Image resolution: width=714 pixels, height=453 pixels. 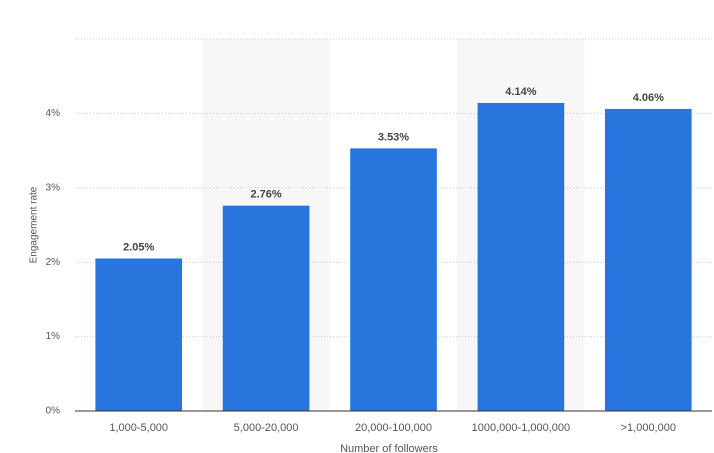 I want to click on value-label: 4.06%, so click(x=648, y=98).